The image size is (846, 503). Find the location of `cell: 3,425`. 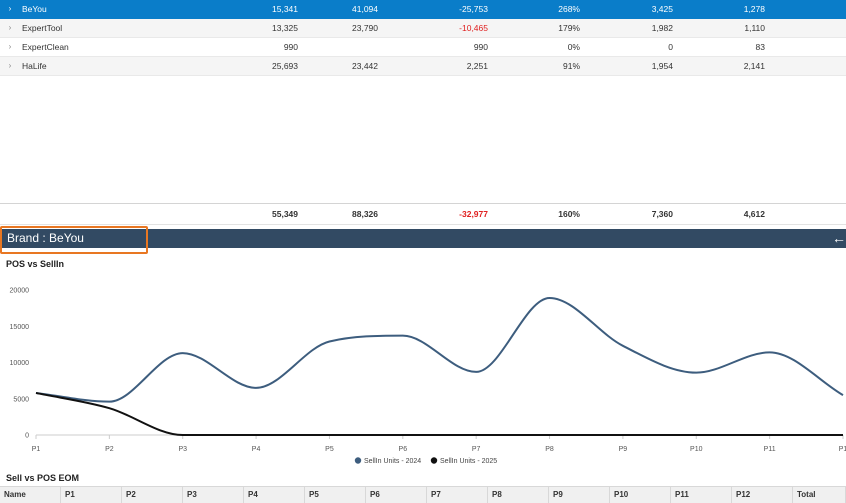

cell: 3,425 is located at coordinates (662, 9).